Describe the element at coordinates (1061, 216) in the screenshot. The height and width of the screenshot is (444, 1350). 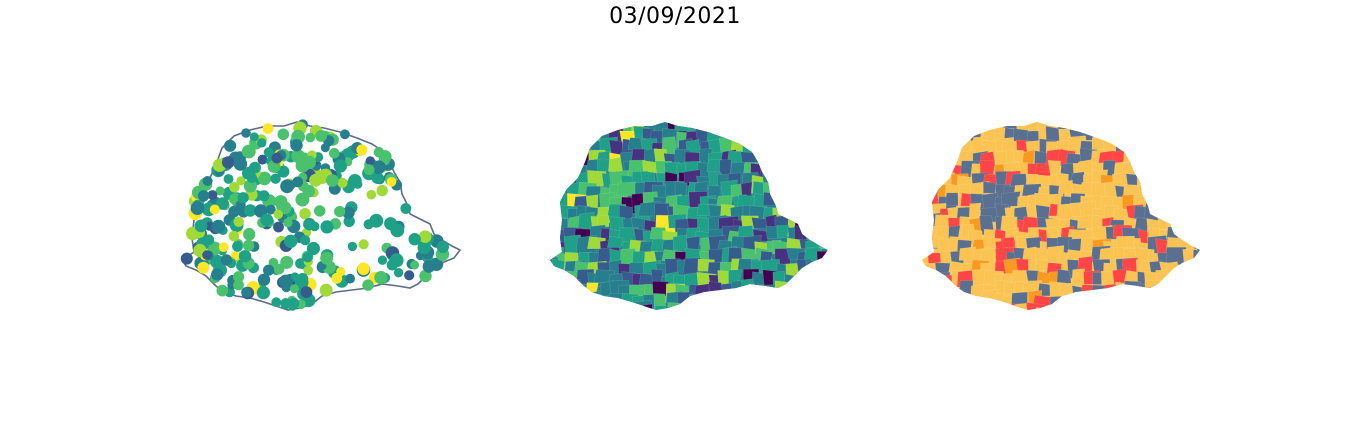
I see `state-choropleth-categorical` at that location.